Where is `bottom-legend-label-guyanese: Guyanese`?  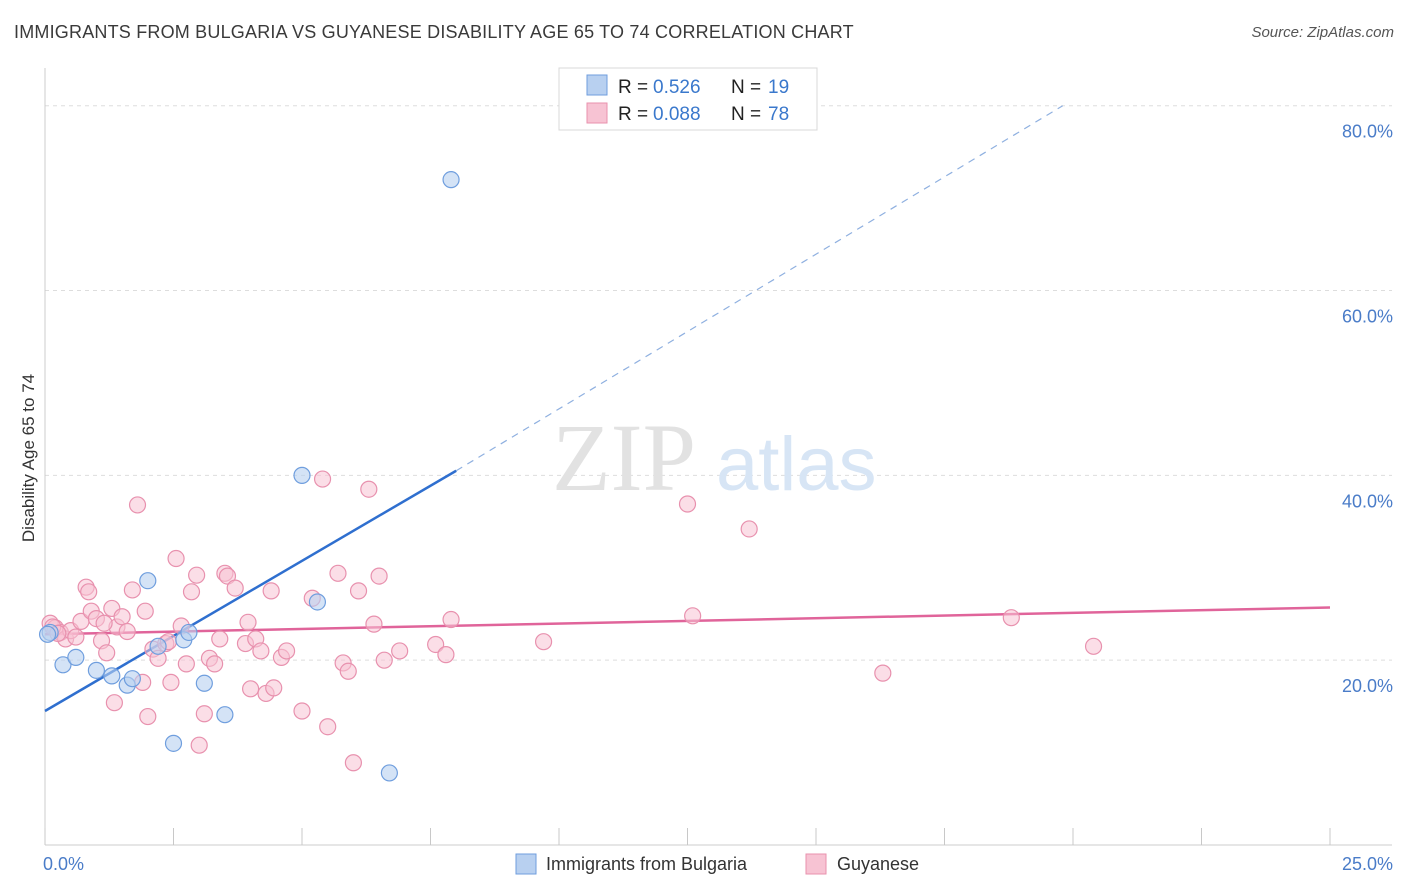
bottom-legend-label-guyanese: Guyanese is located at coordinates (878, 864).